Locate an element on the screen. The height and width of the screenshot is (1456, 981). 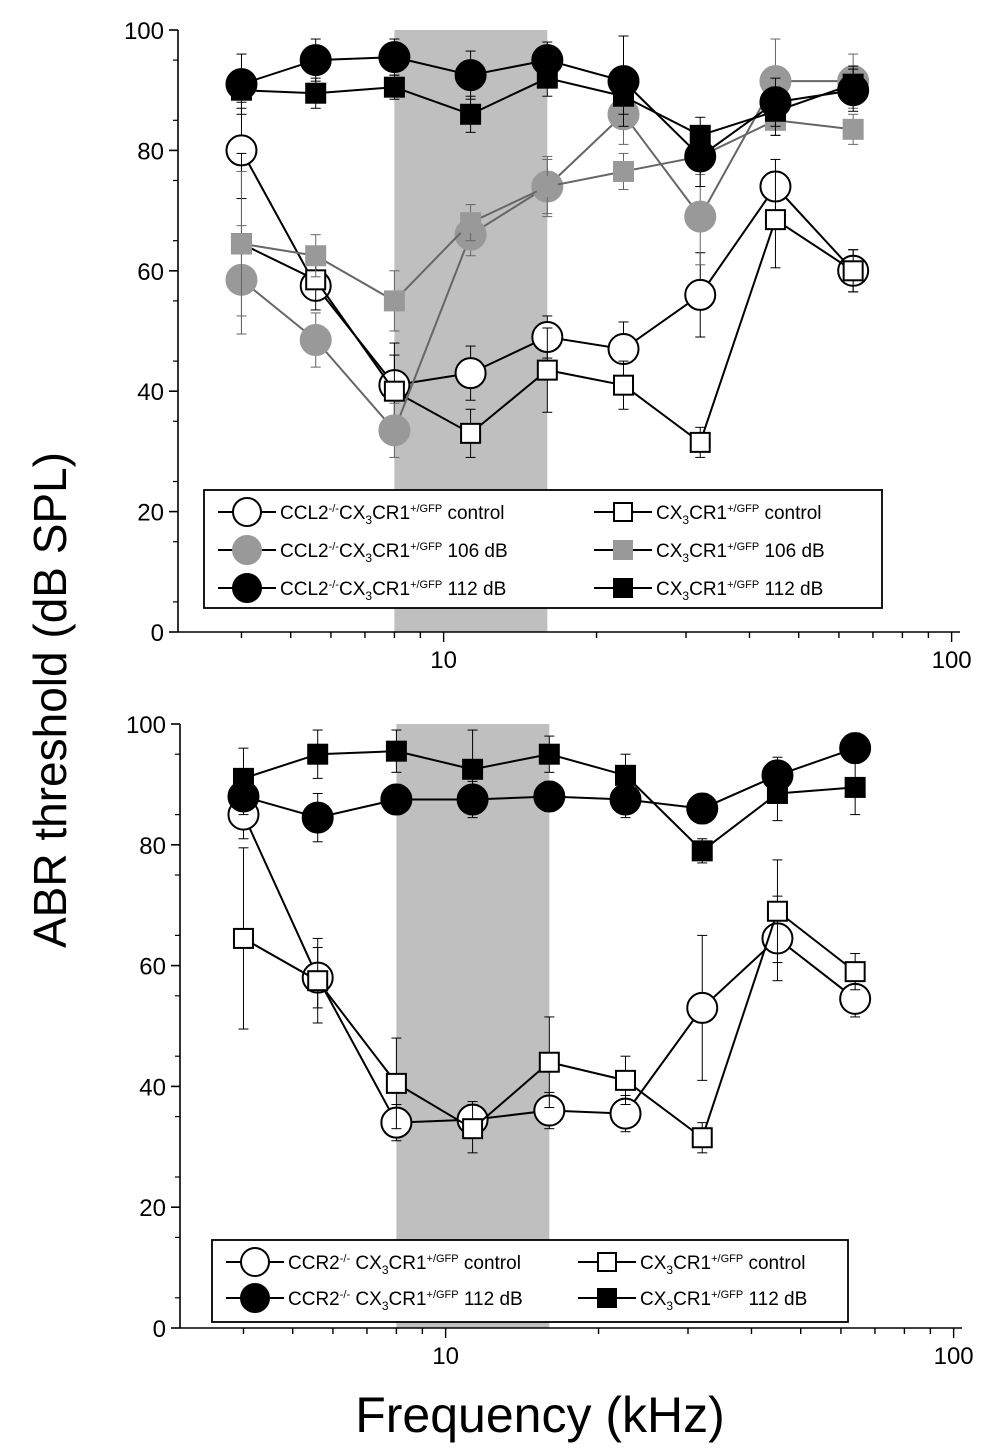
y-axis-title: ABR threshold (dB SPL) is located at coordinates (50, 700).